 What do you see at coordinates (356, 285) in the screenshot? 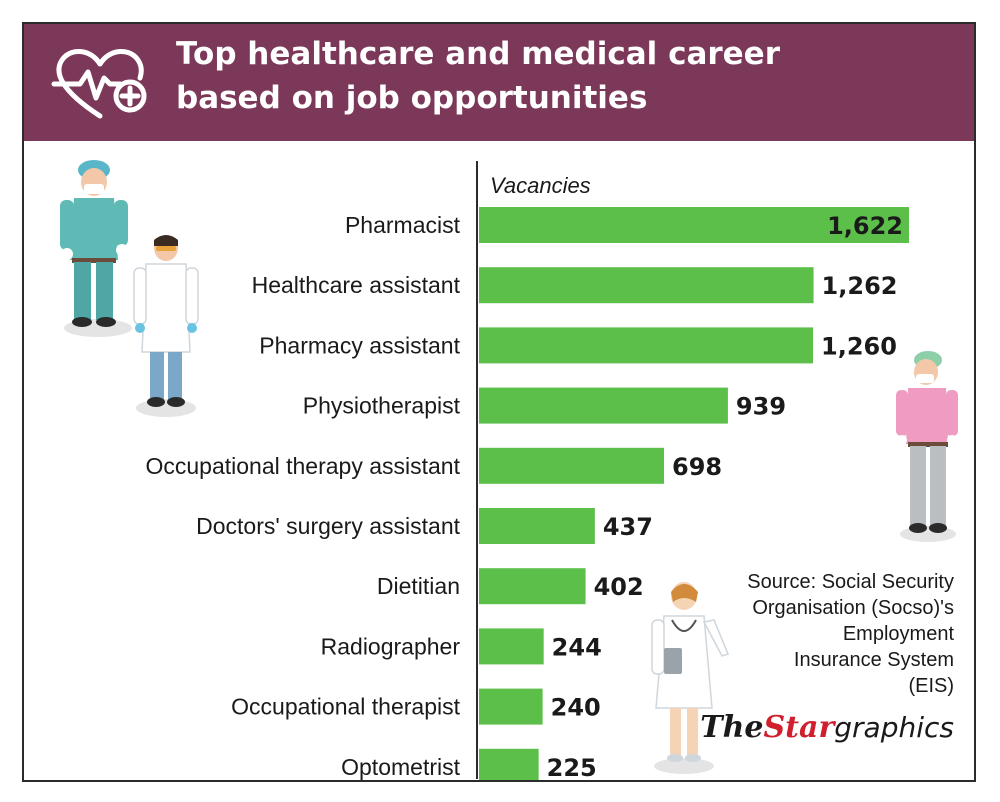
I see `category-label-1: Healthcare assistant` at bounding box center [356, 285].